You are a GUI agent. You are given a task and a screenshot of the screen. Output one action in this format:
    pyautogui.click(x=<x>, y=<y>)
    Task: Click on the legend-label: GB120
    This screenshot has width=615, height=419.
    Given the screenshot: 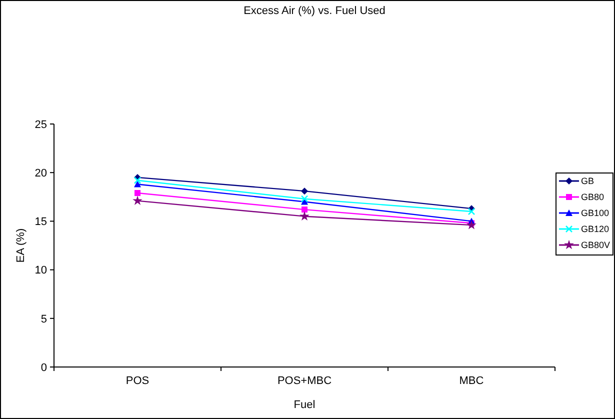 What is the action you would take?
    pyautogui.click(x=595, y=229)
    